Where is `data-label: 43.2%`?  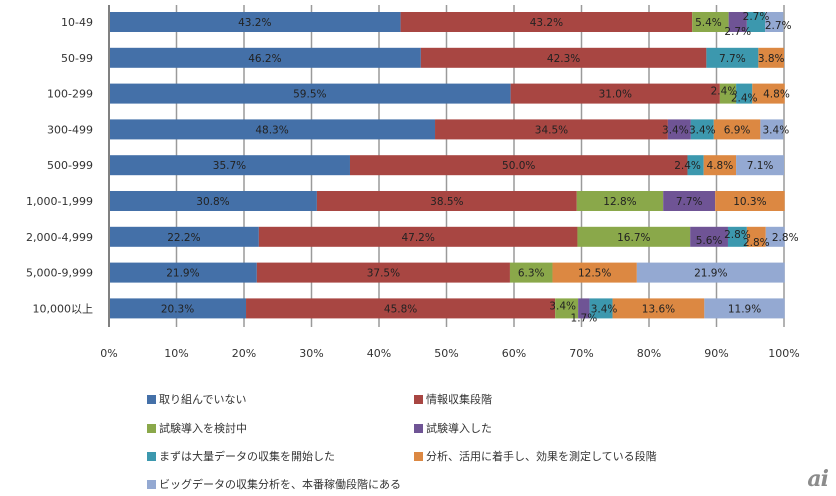
data-label: 43.2% is located at coordinates (546, 23).